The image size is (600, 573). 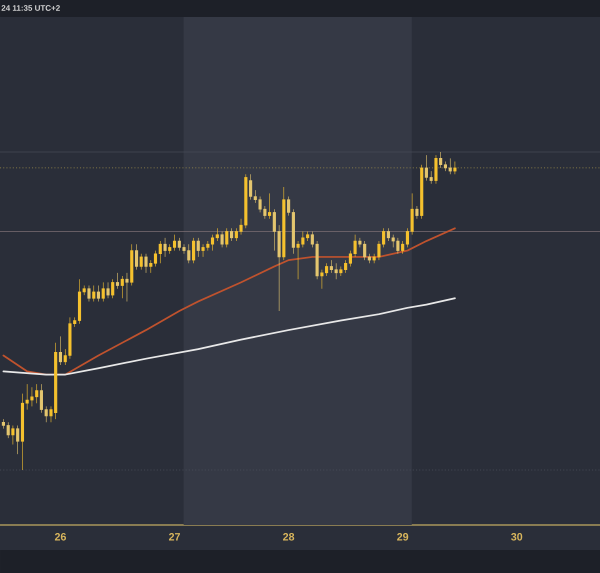 What do you see at coordinates (31, 8) in the screenshot?
I see `text: 24 11:35 UTC+2` at bounding box center [31, 8].